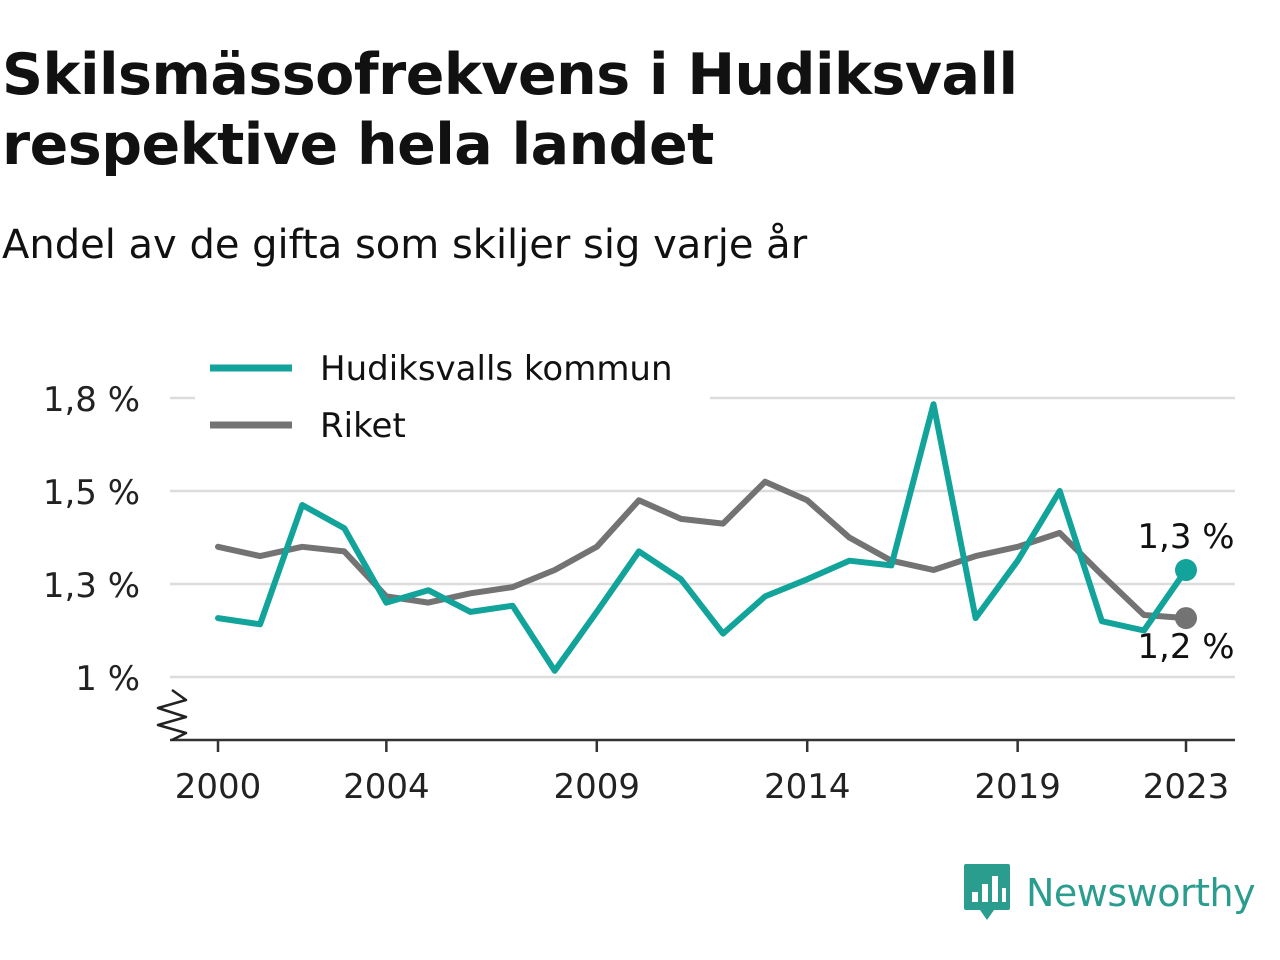 The width and height of the screenshot is (1280, 960). Describe the element at coordinates (597, 787) in the screenshot. I see `x-tick-label: 2009` at that location.